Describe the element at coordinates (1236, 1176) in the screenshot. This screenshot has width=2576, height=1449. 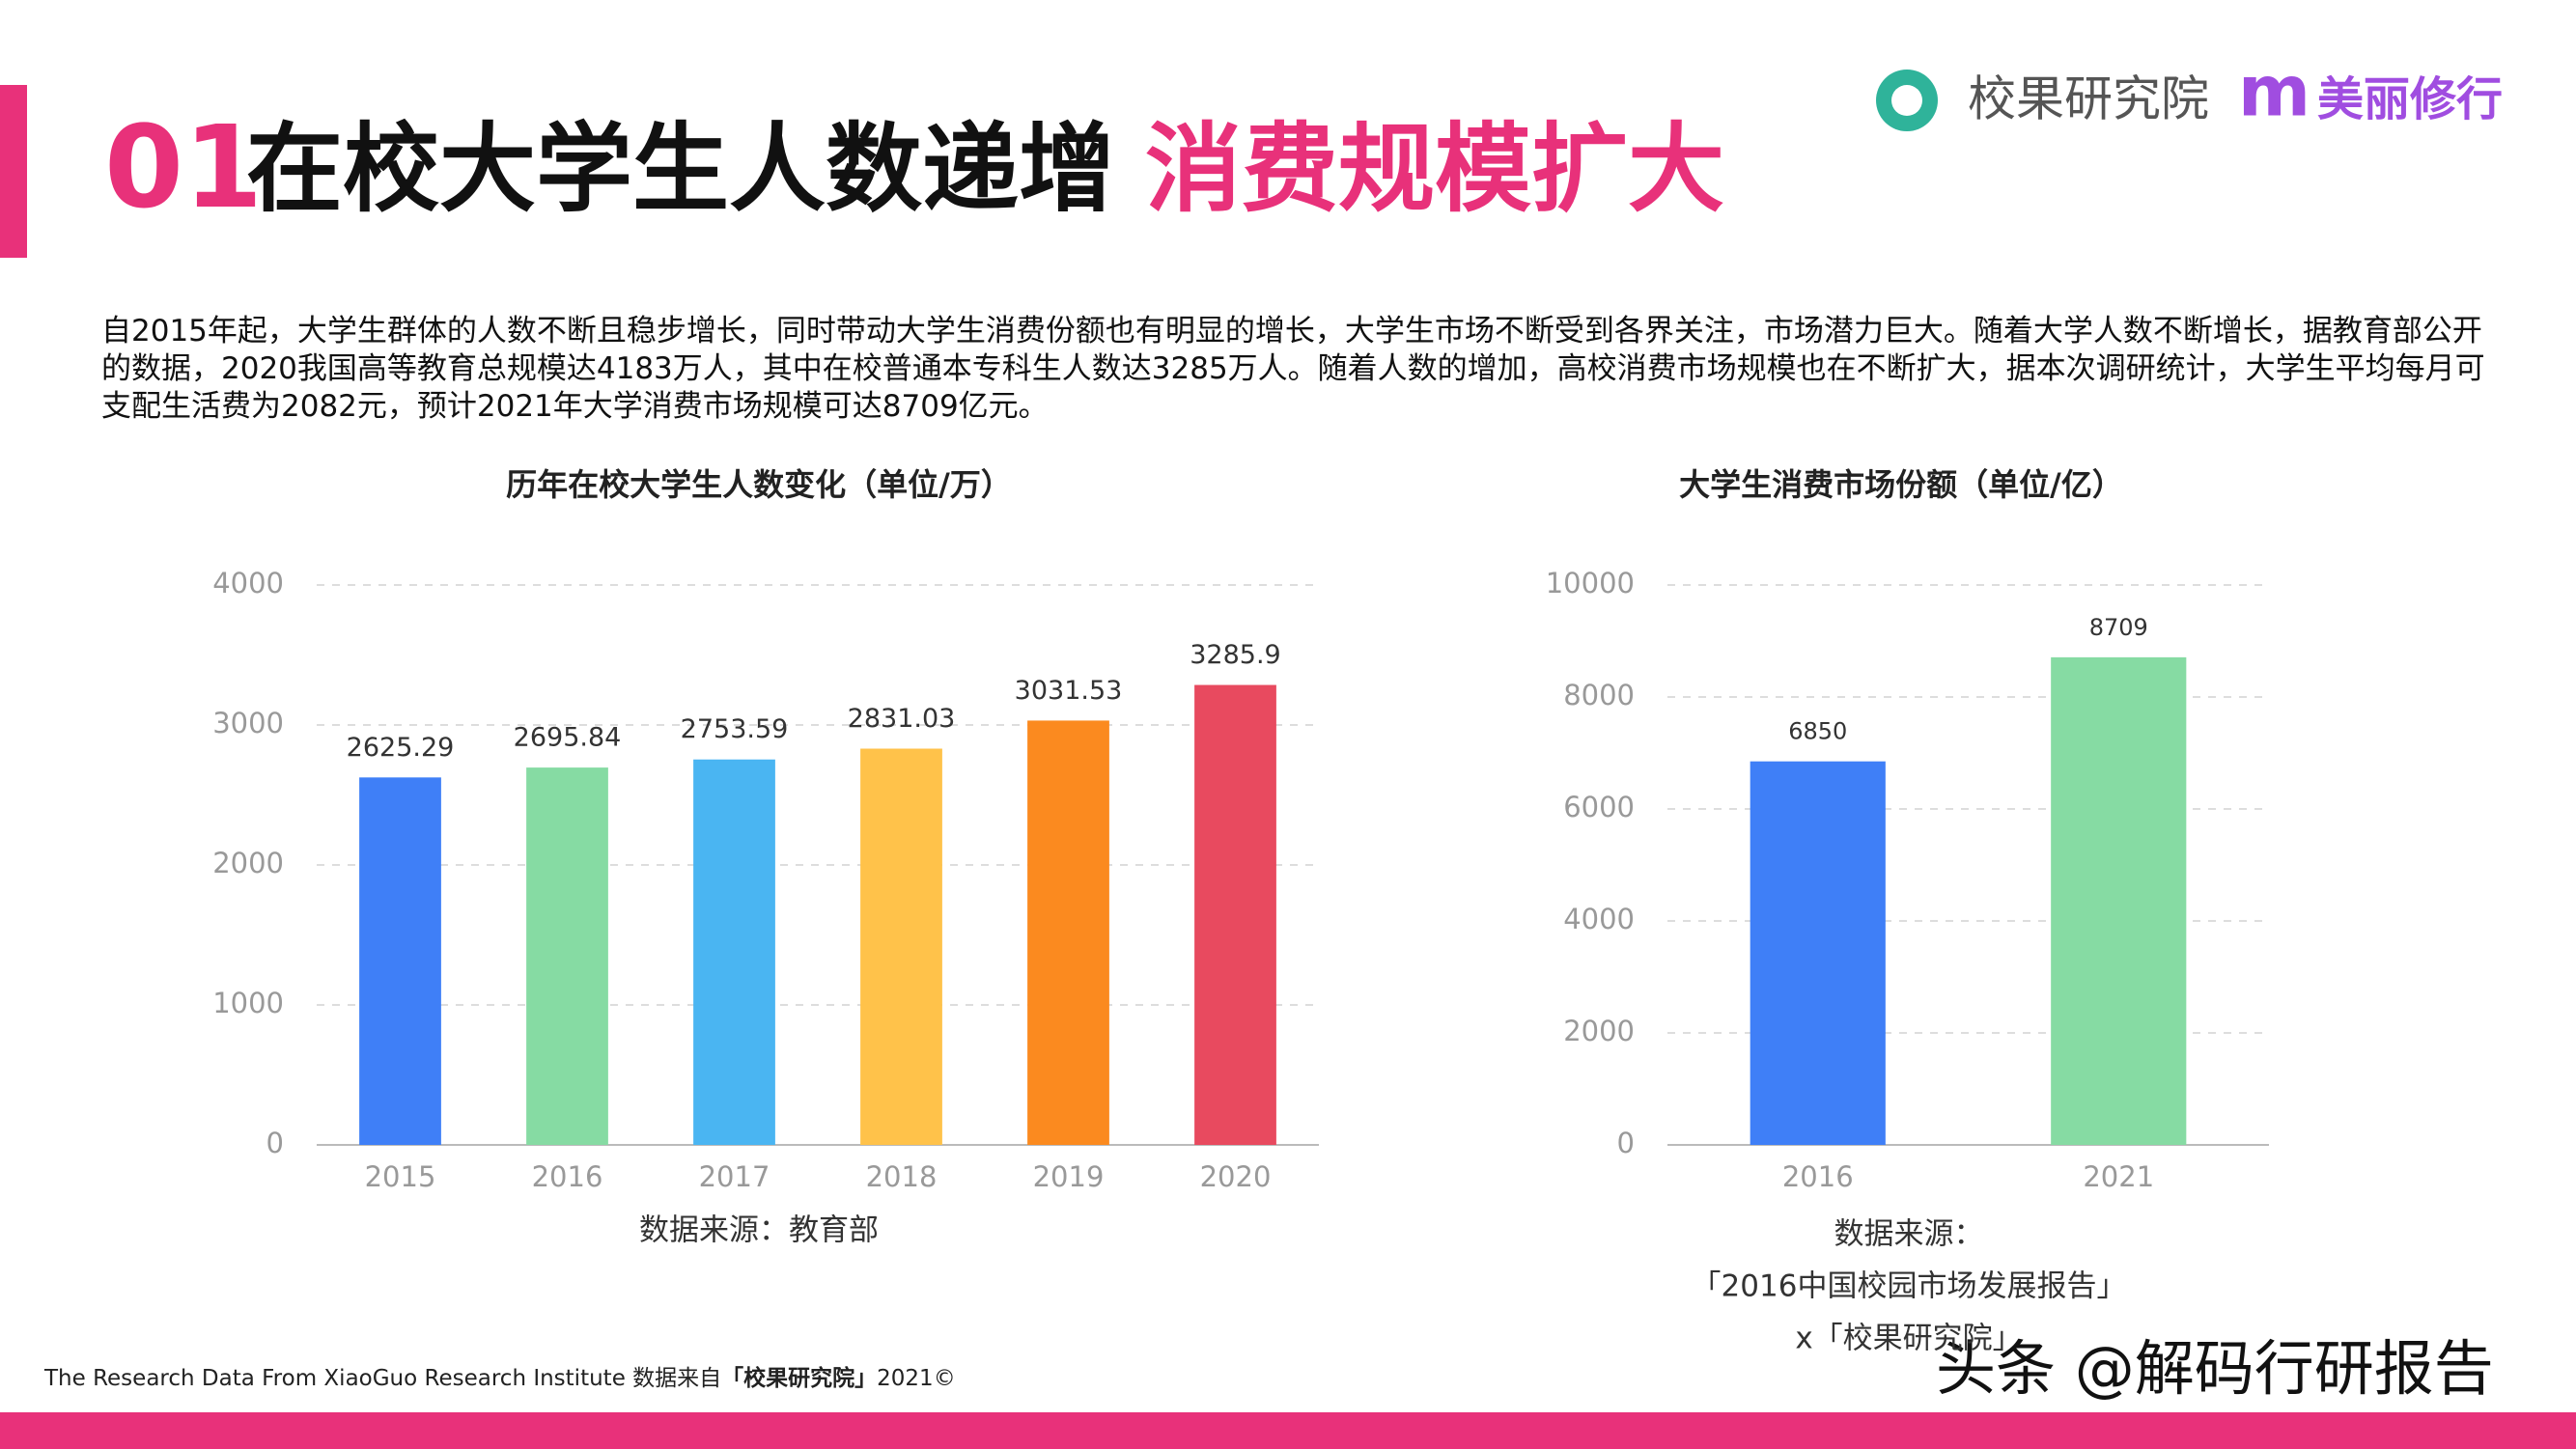
I see `x-tick-label: 2020` at that location.